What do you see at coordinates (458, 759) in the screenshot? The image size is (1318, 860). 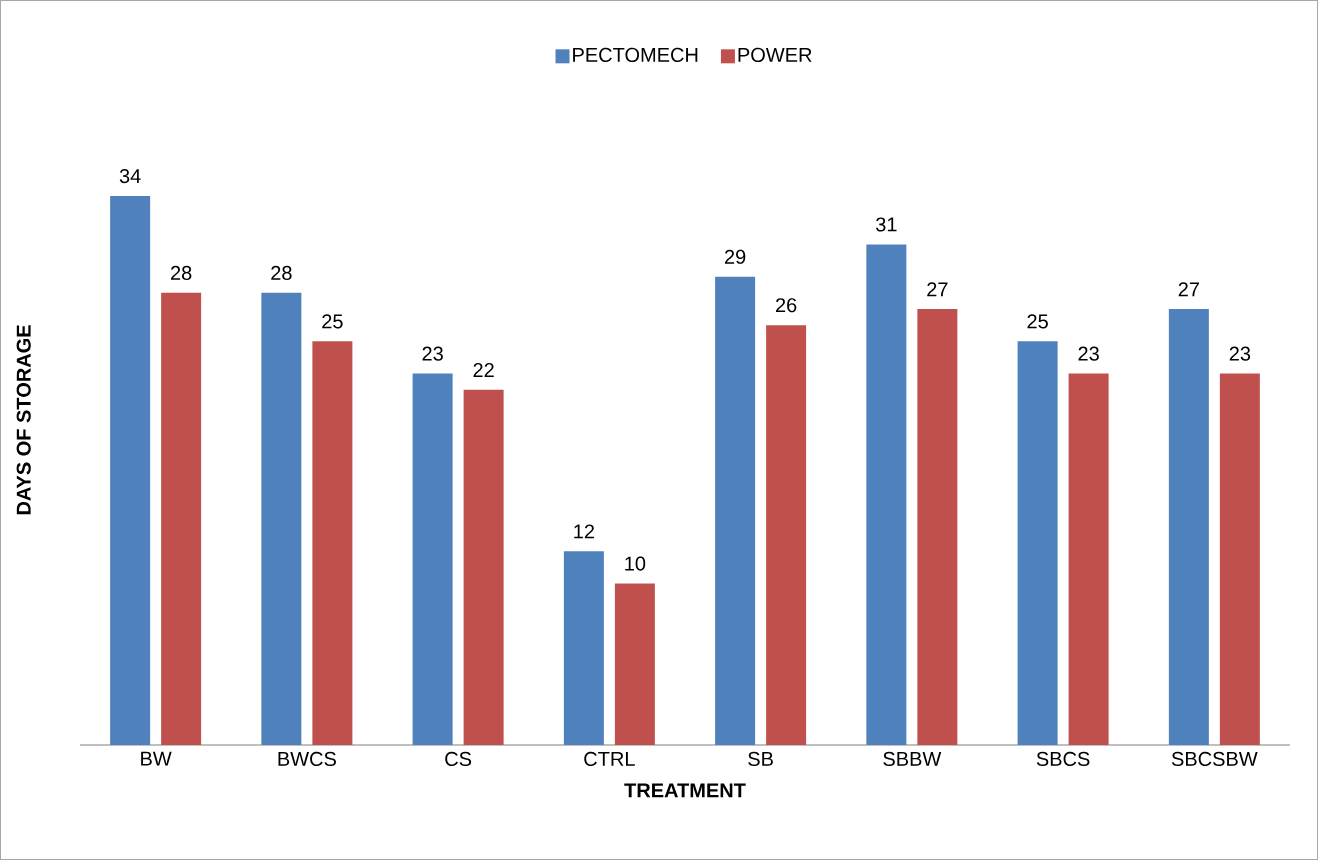 I see `x-tick-label: CS` at bounding box center [458, 759].